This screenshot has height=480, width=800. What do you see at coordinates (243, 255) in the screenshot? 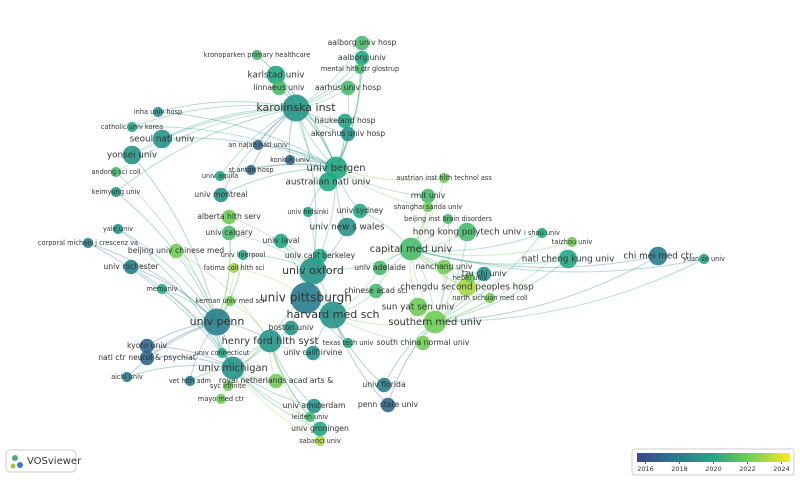
I see `node-label: univ liverpool` at bounding box center [243, 255].